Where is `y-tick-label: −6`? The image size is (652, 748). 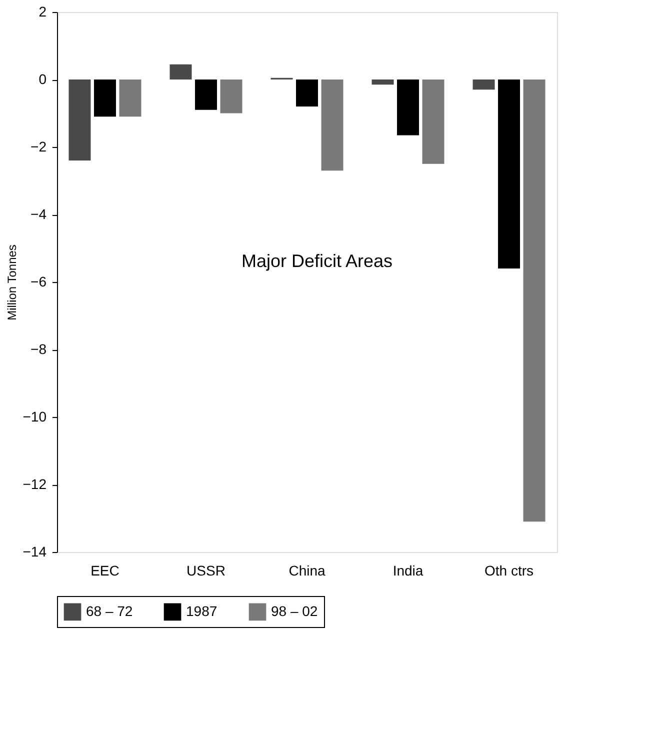
y-tick-label: −6 is located at coordinates (38, 282).